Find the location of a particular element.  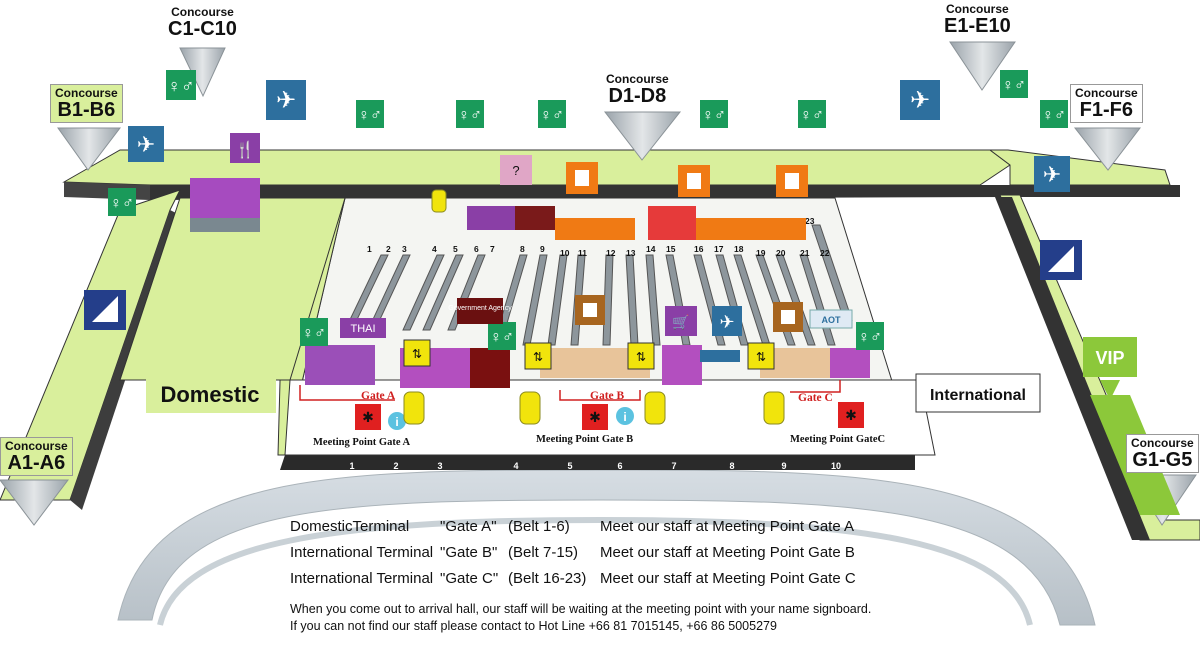

meeting-point-b-label: Meeting Point Gate B is located at coordinates (584, 439).